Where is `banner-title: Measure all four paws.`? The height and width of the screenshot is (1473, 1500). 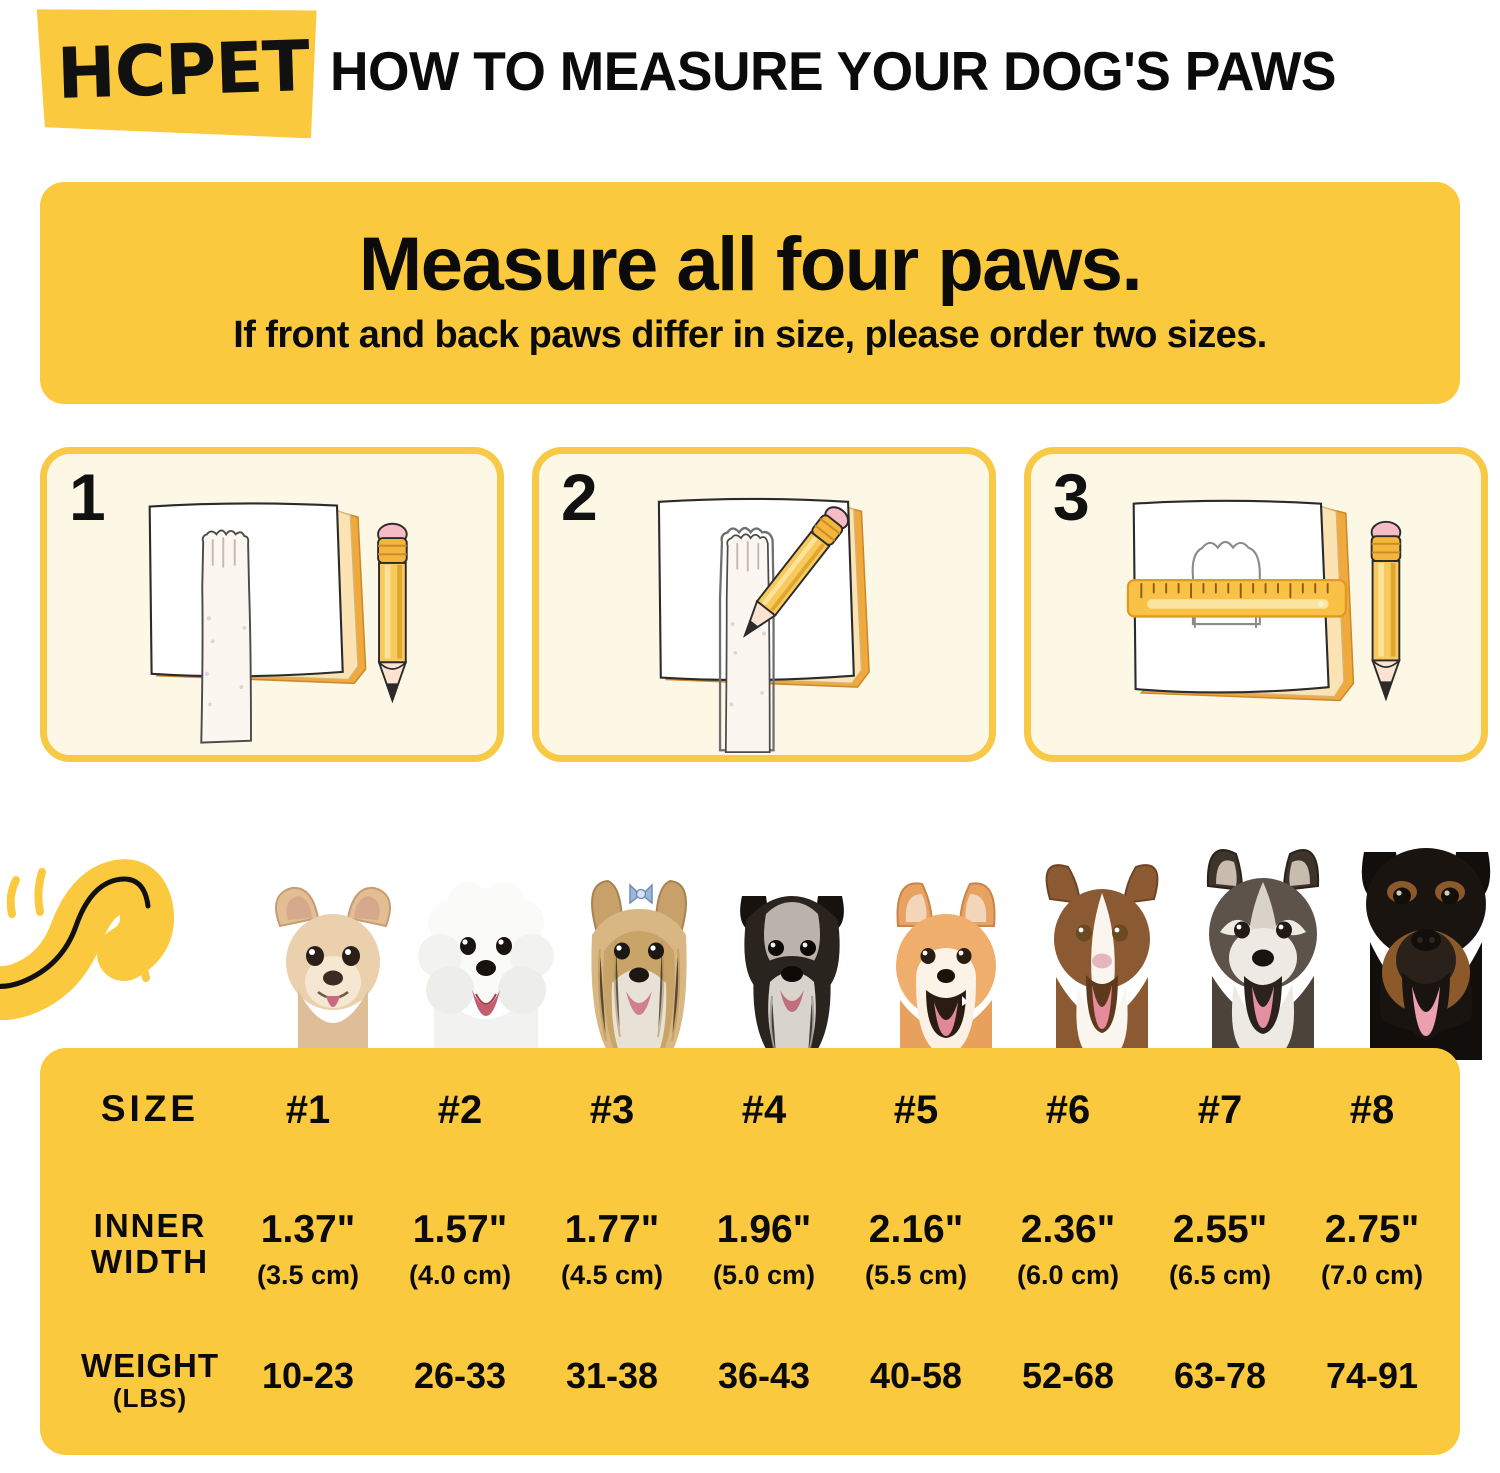
banner-title: Measure all four paws. is located at coordinates (750, 264).